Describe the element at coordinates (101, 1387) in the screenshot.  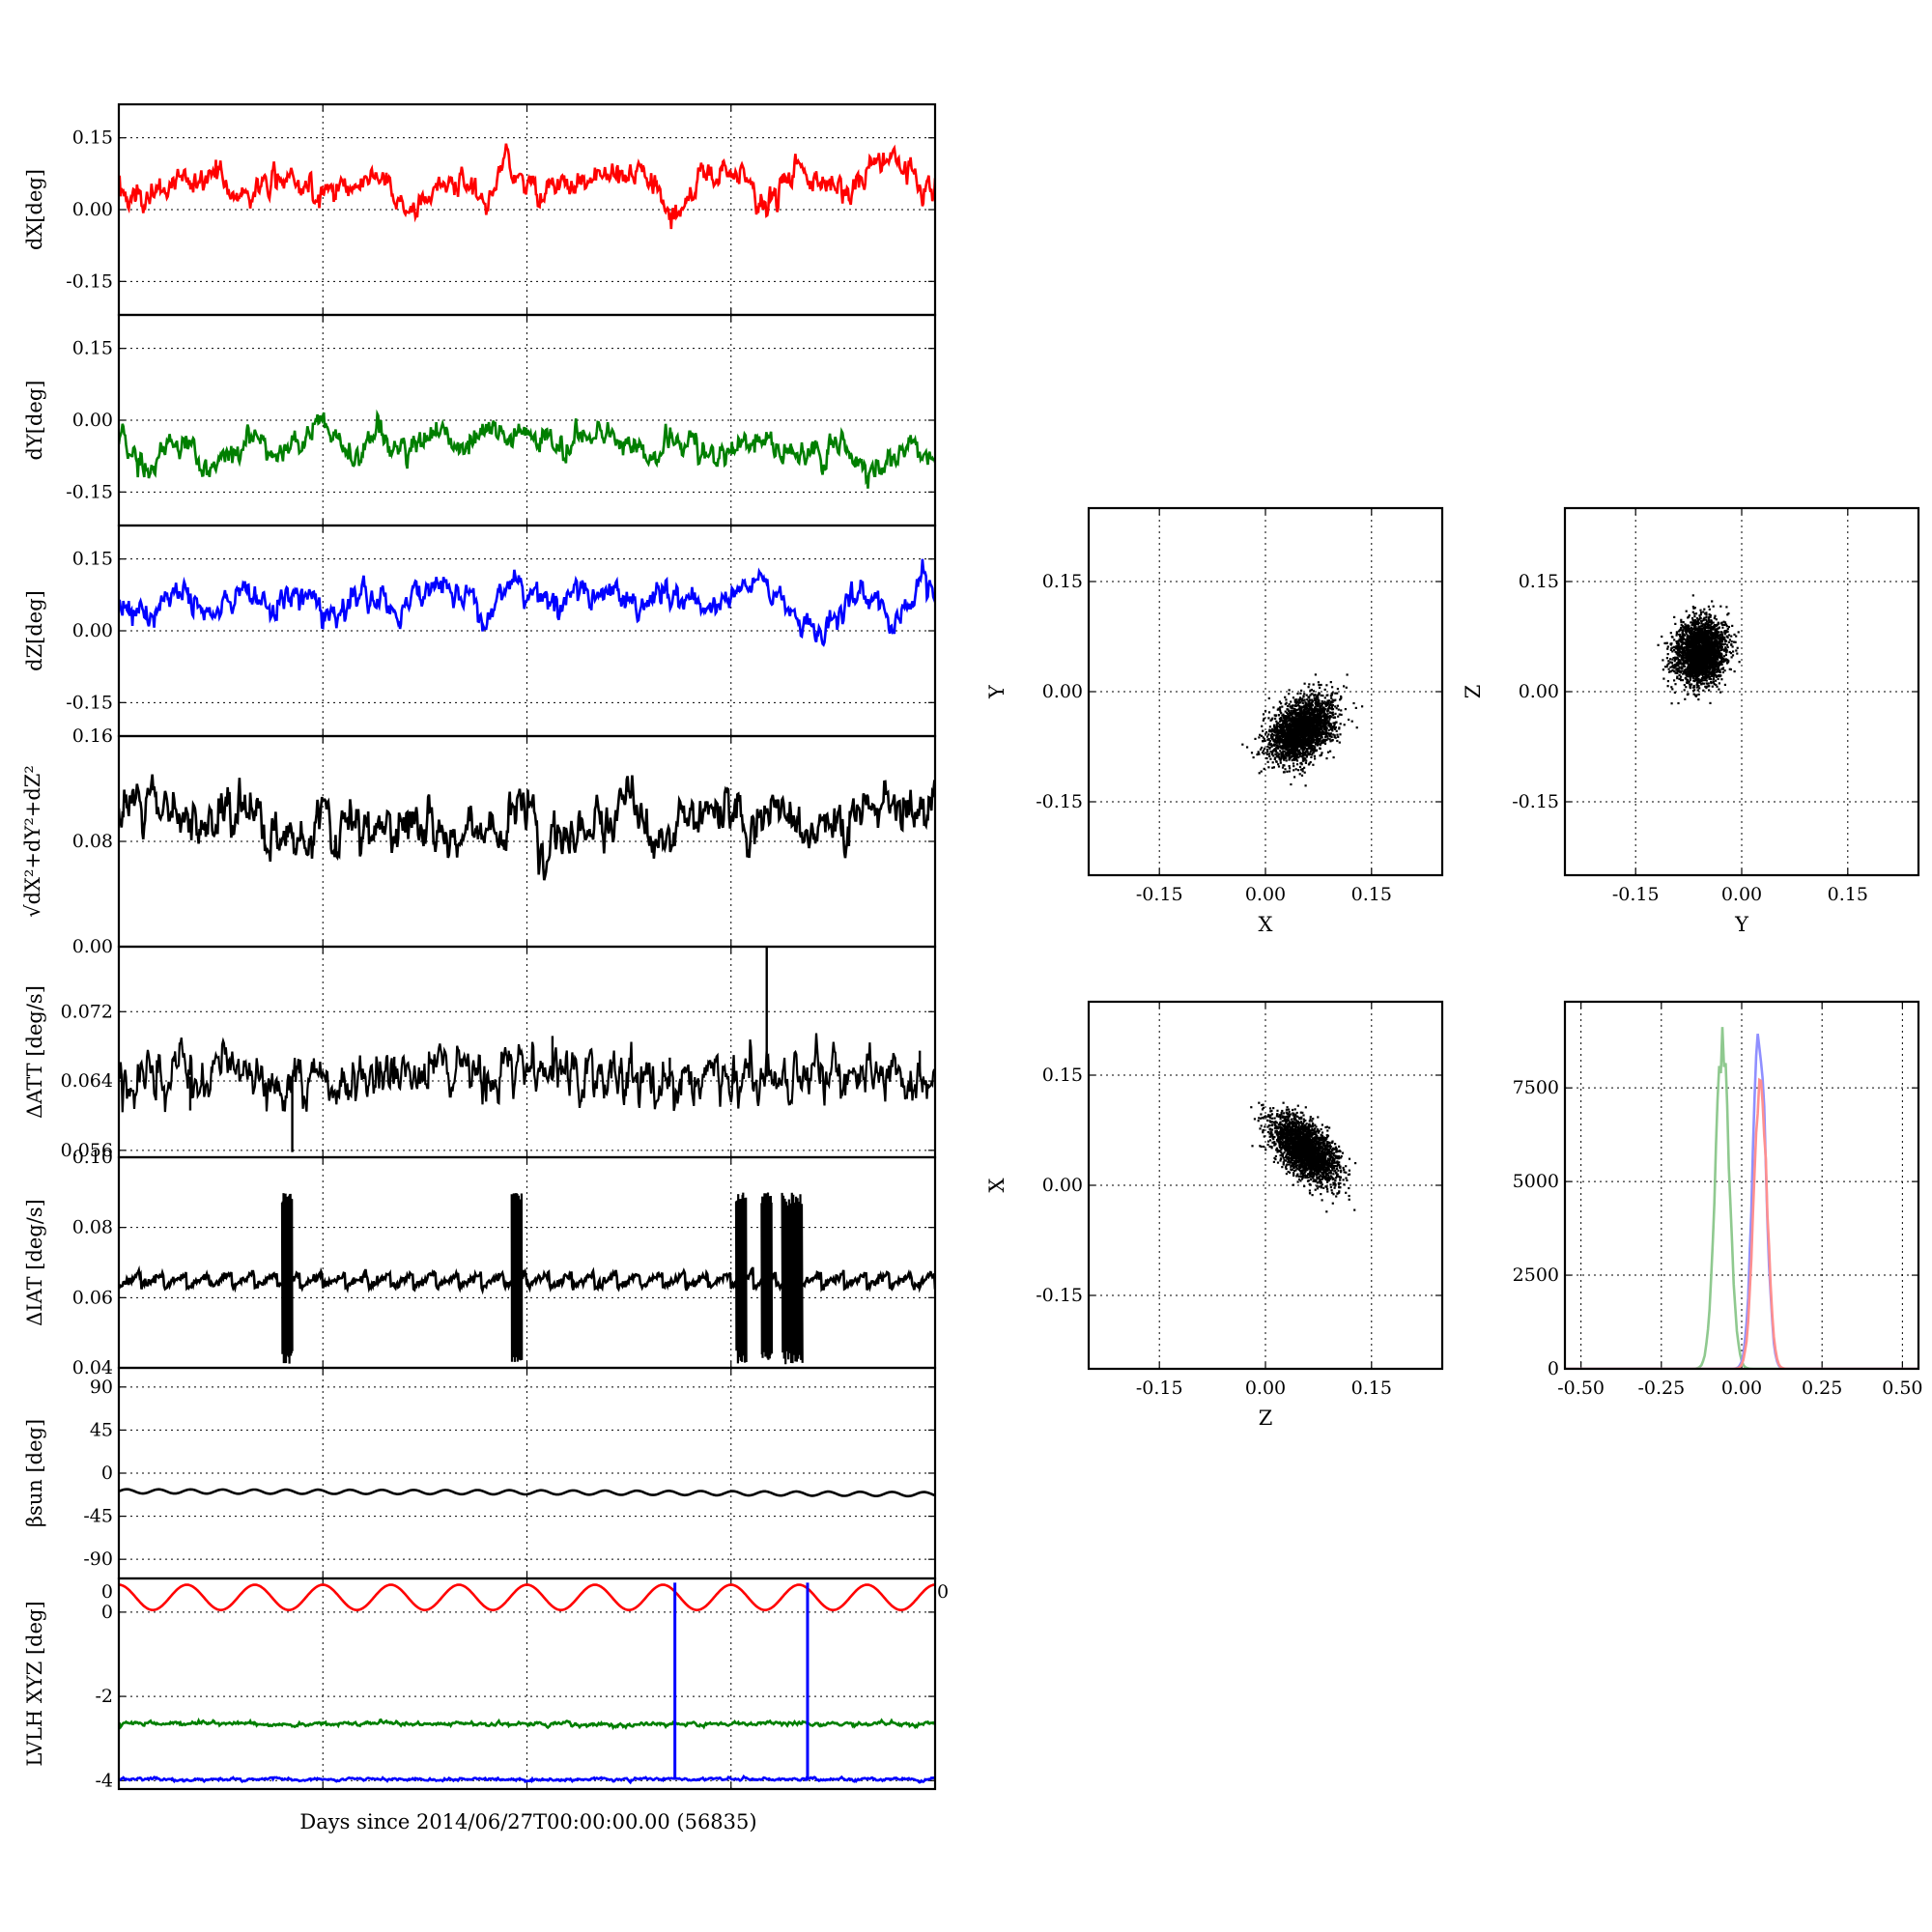
I see `beta-ytick-label-0: 90` at that location.